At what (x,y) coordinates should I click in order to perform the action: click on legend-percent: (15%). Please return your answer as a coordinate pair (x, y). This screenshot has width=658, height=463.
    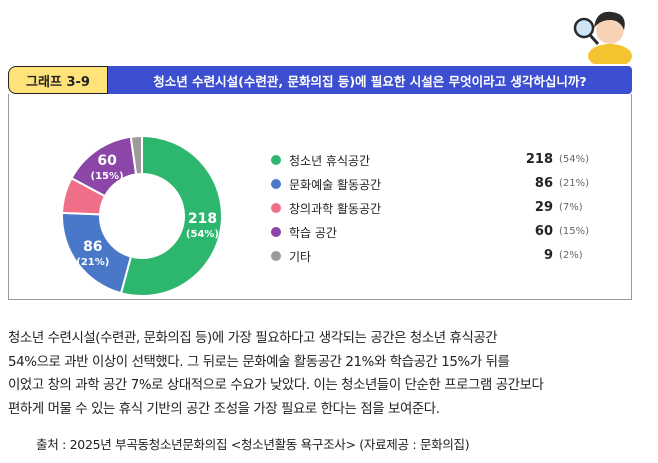
    Looking at the image, I should click on (574, 231).